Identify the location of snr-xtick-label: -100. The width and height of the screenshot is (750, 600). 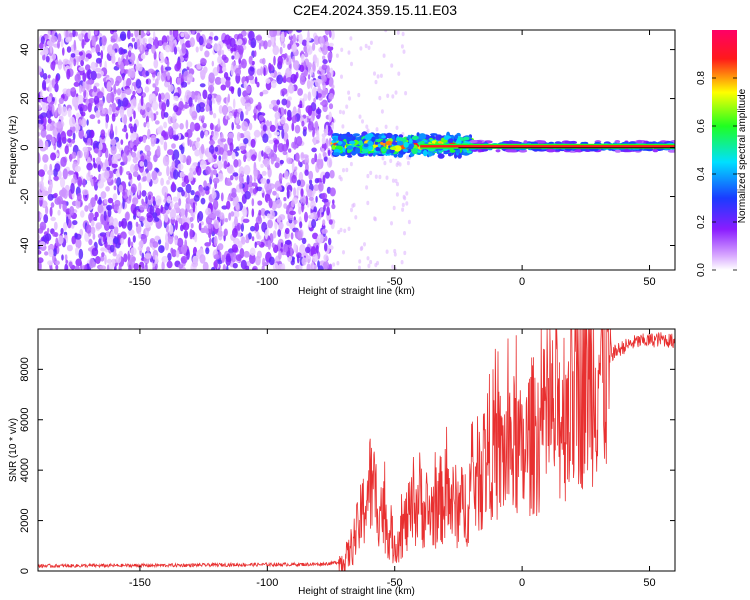
(267, 583).